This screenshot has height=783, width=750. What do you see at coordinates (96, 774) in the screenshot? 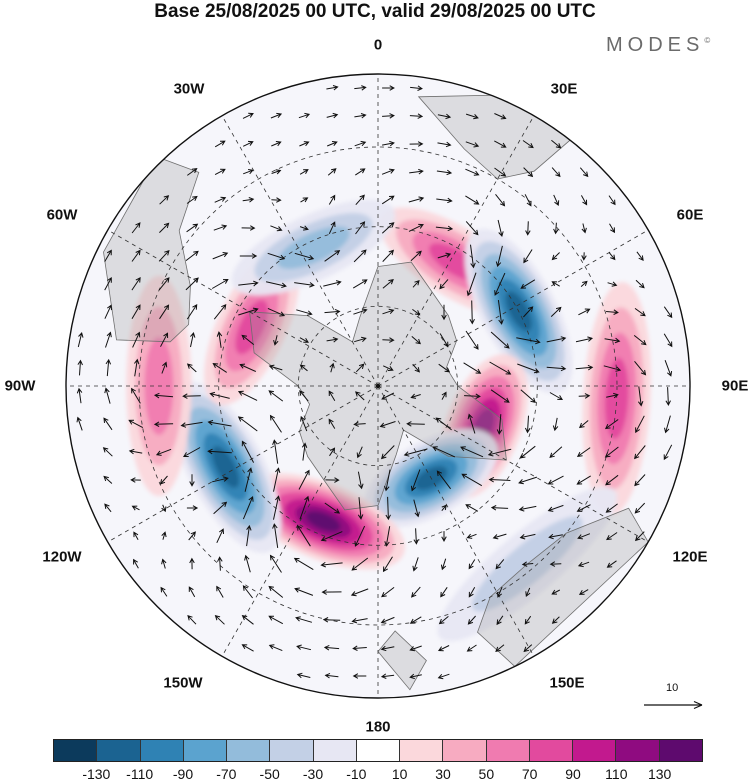
I see `colorbar-tick-label: -130` at bounding box center [96, 774].